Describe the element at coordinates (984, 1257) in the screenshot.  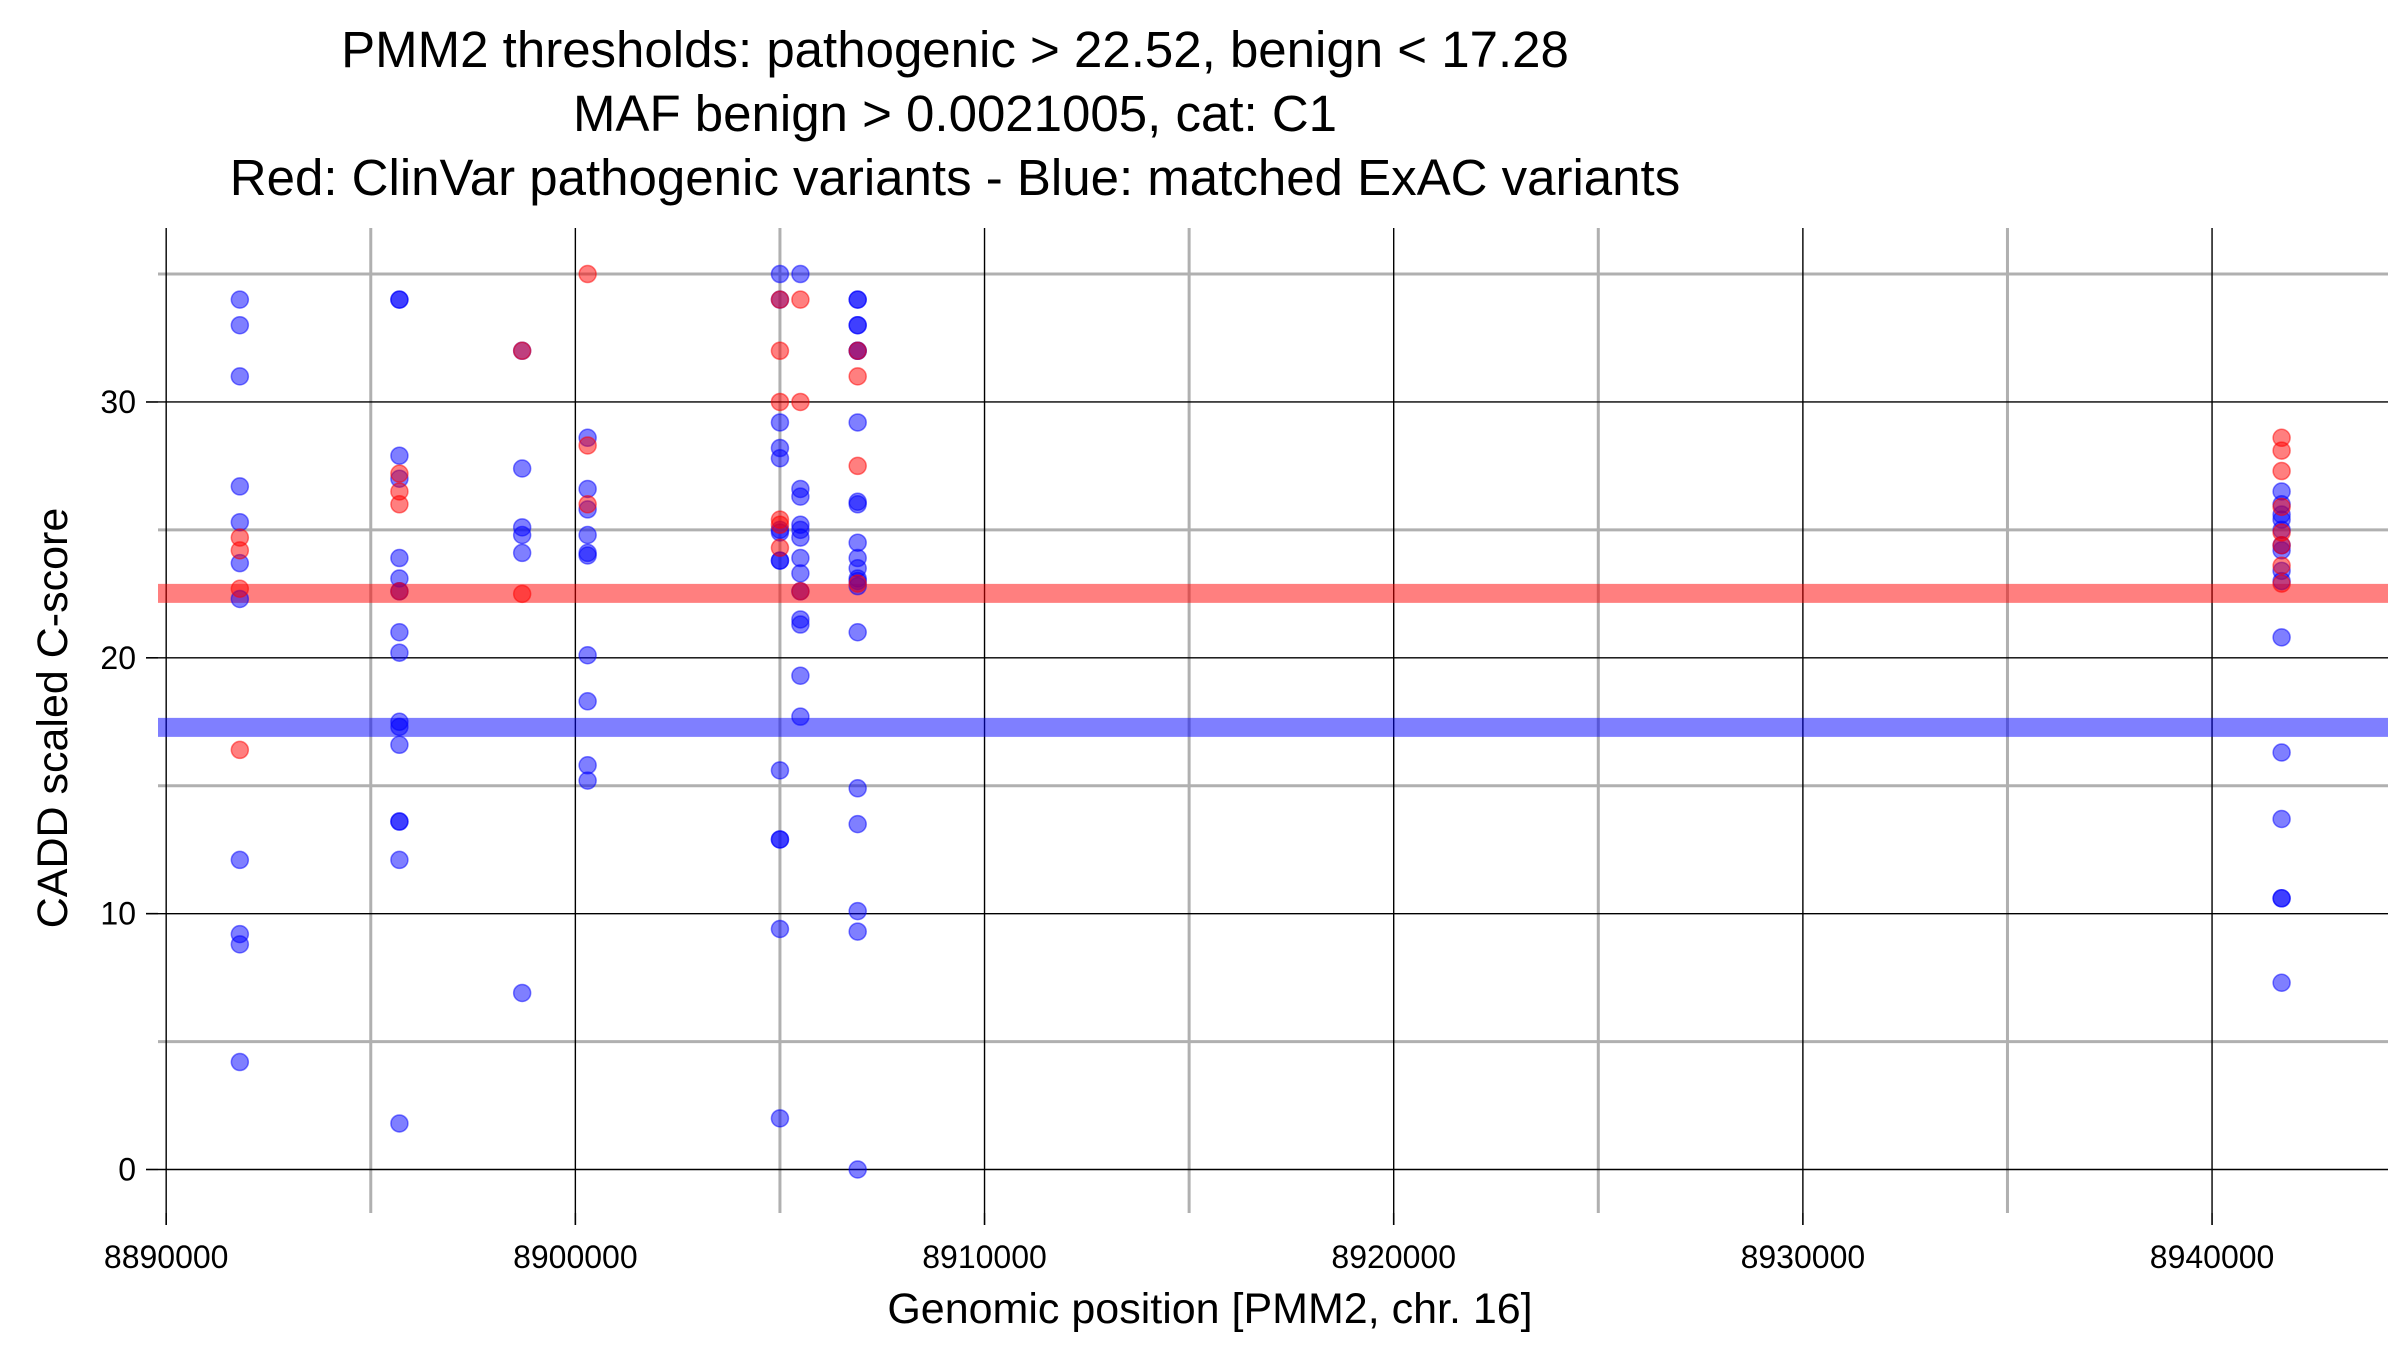
I see `x-tick-label: 8910000` at that location.